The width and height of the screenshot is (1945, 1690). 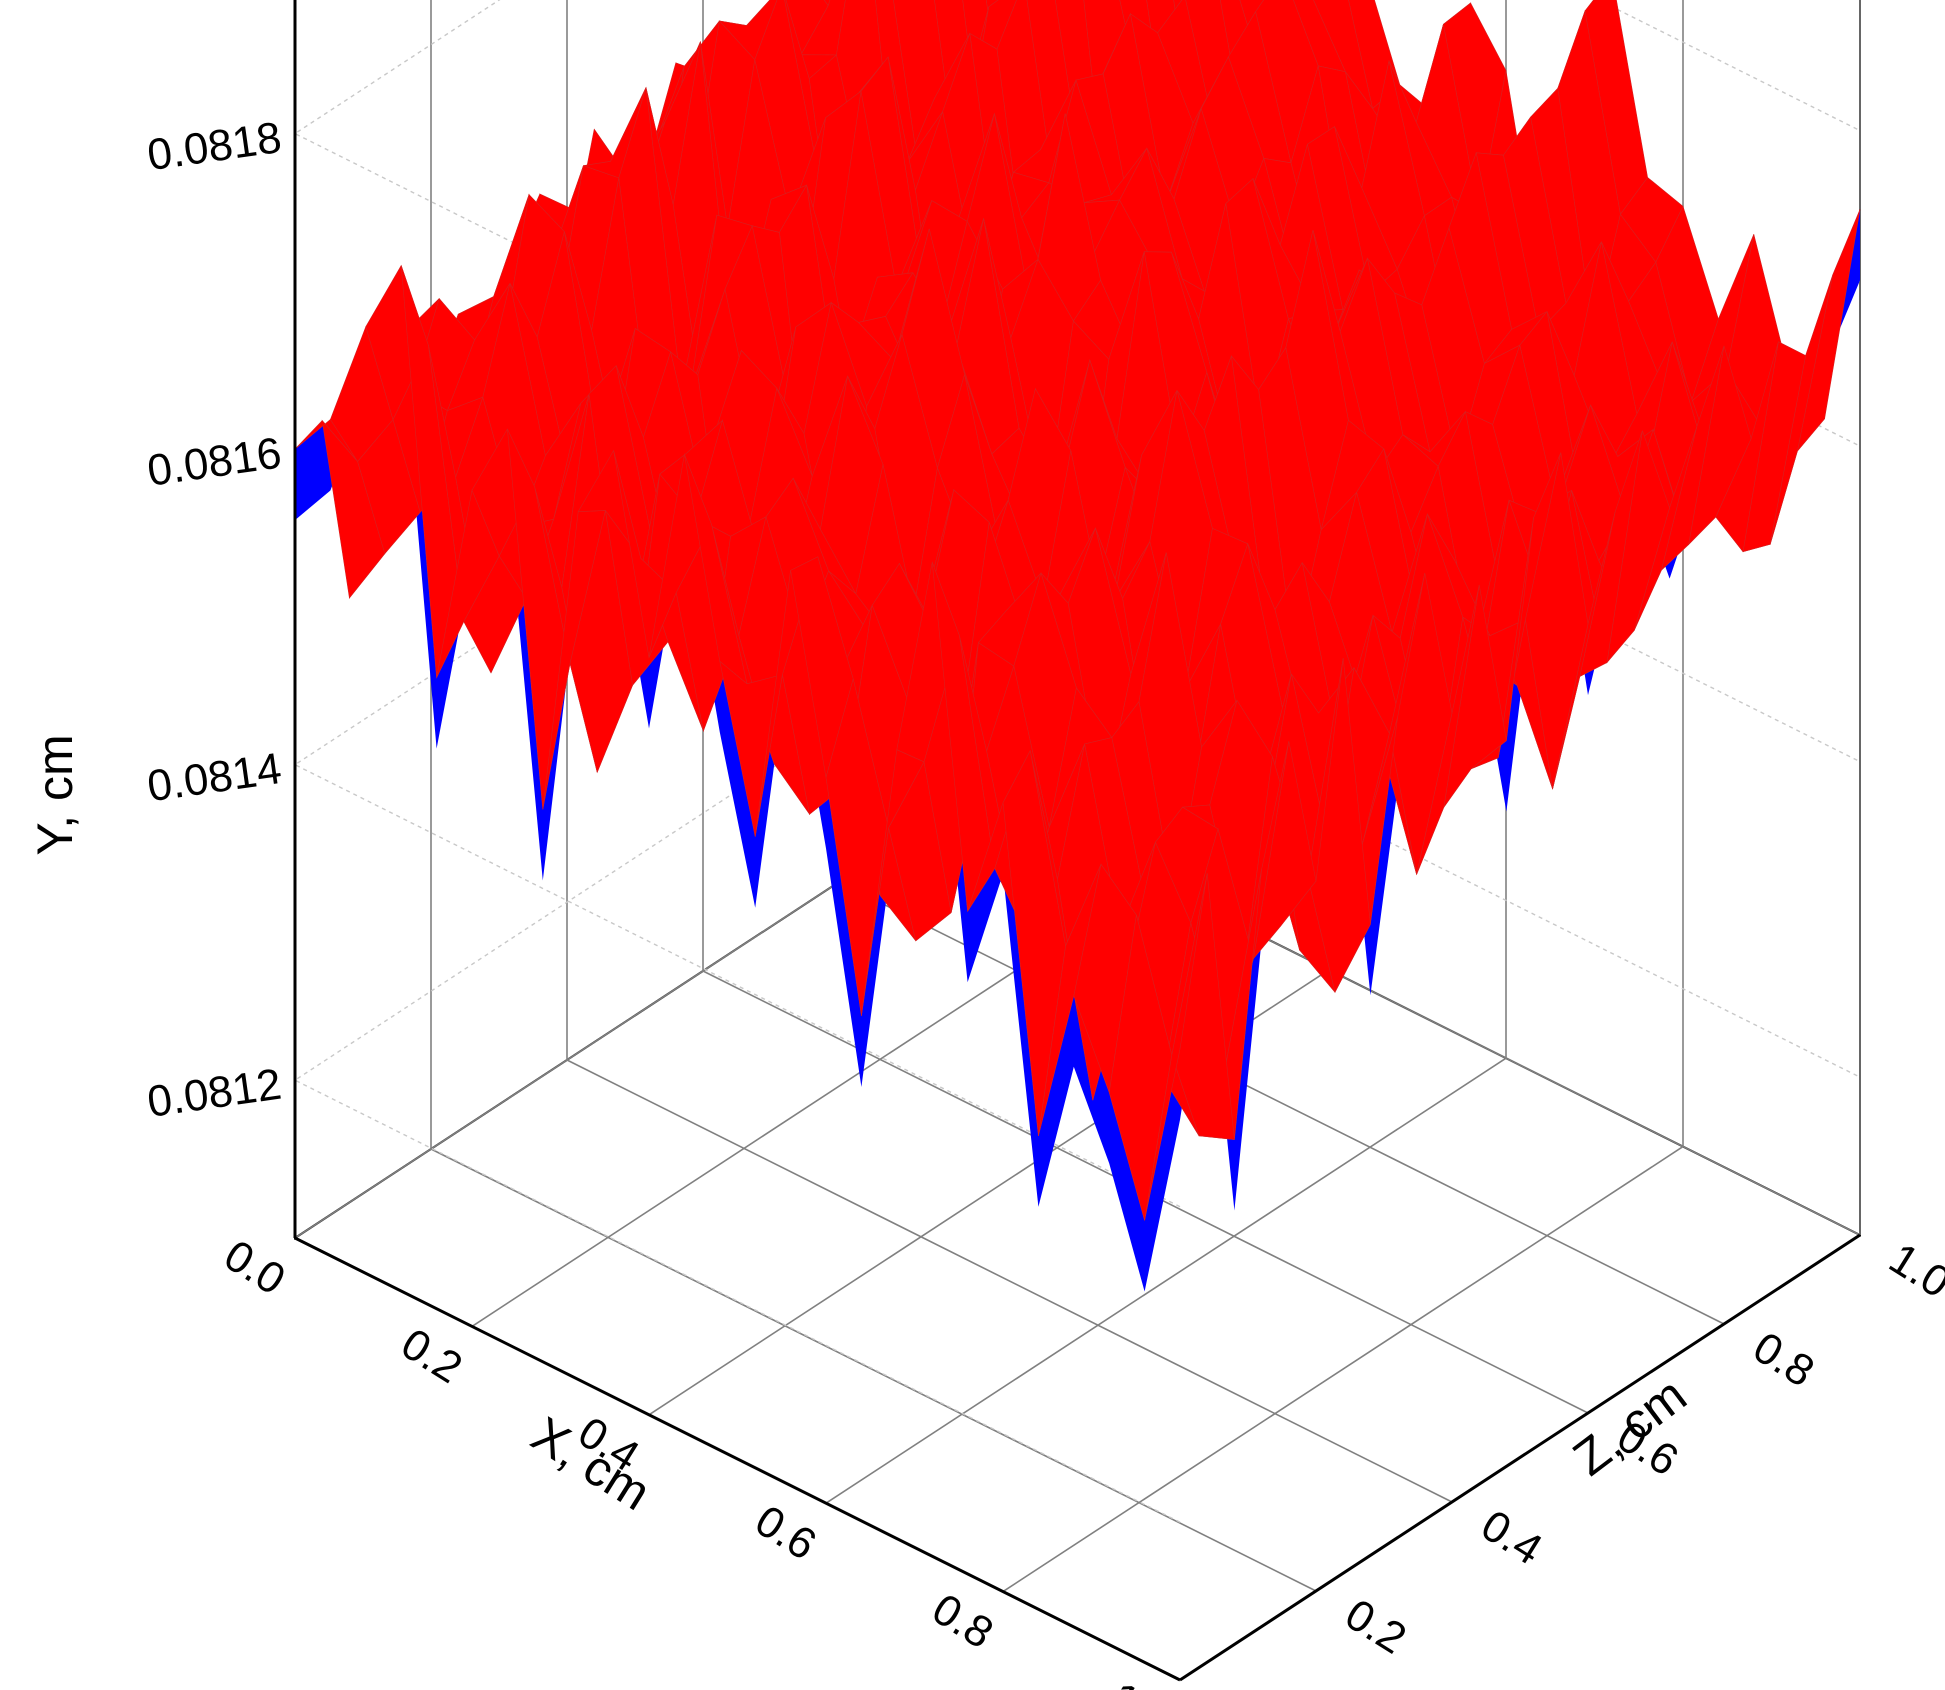 I want to click on y-tick-label: 0.0816, so click(x=214, y=461).